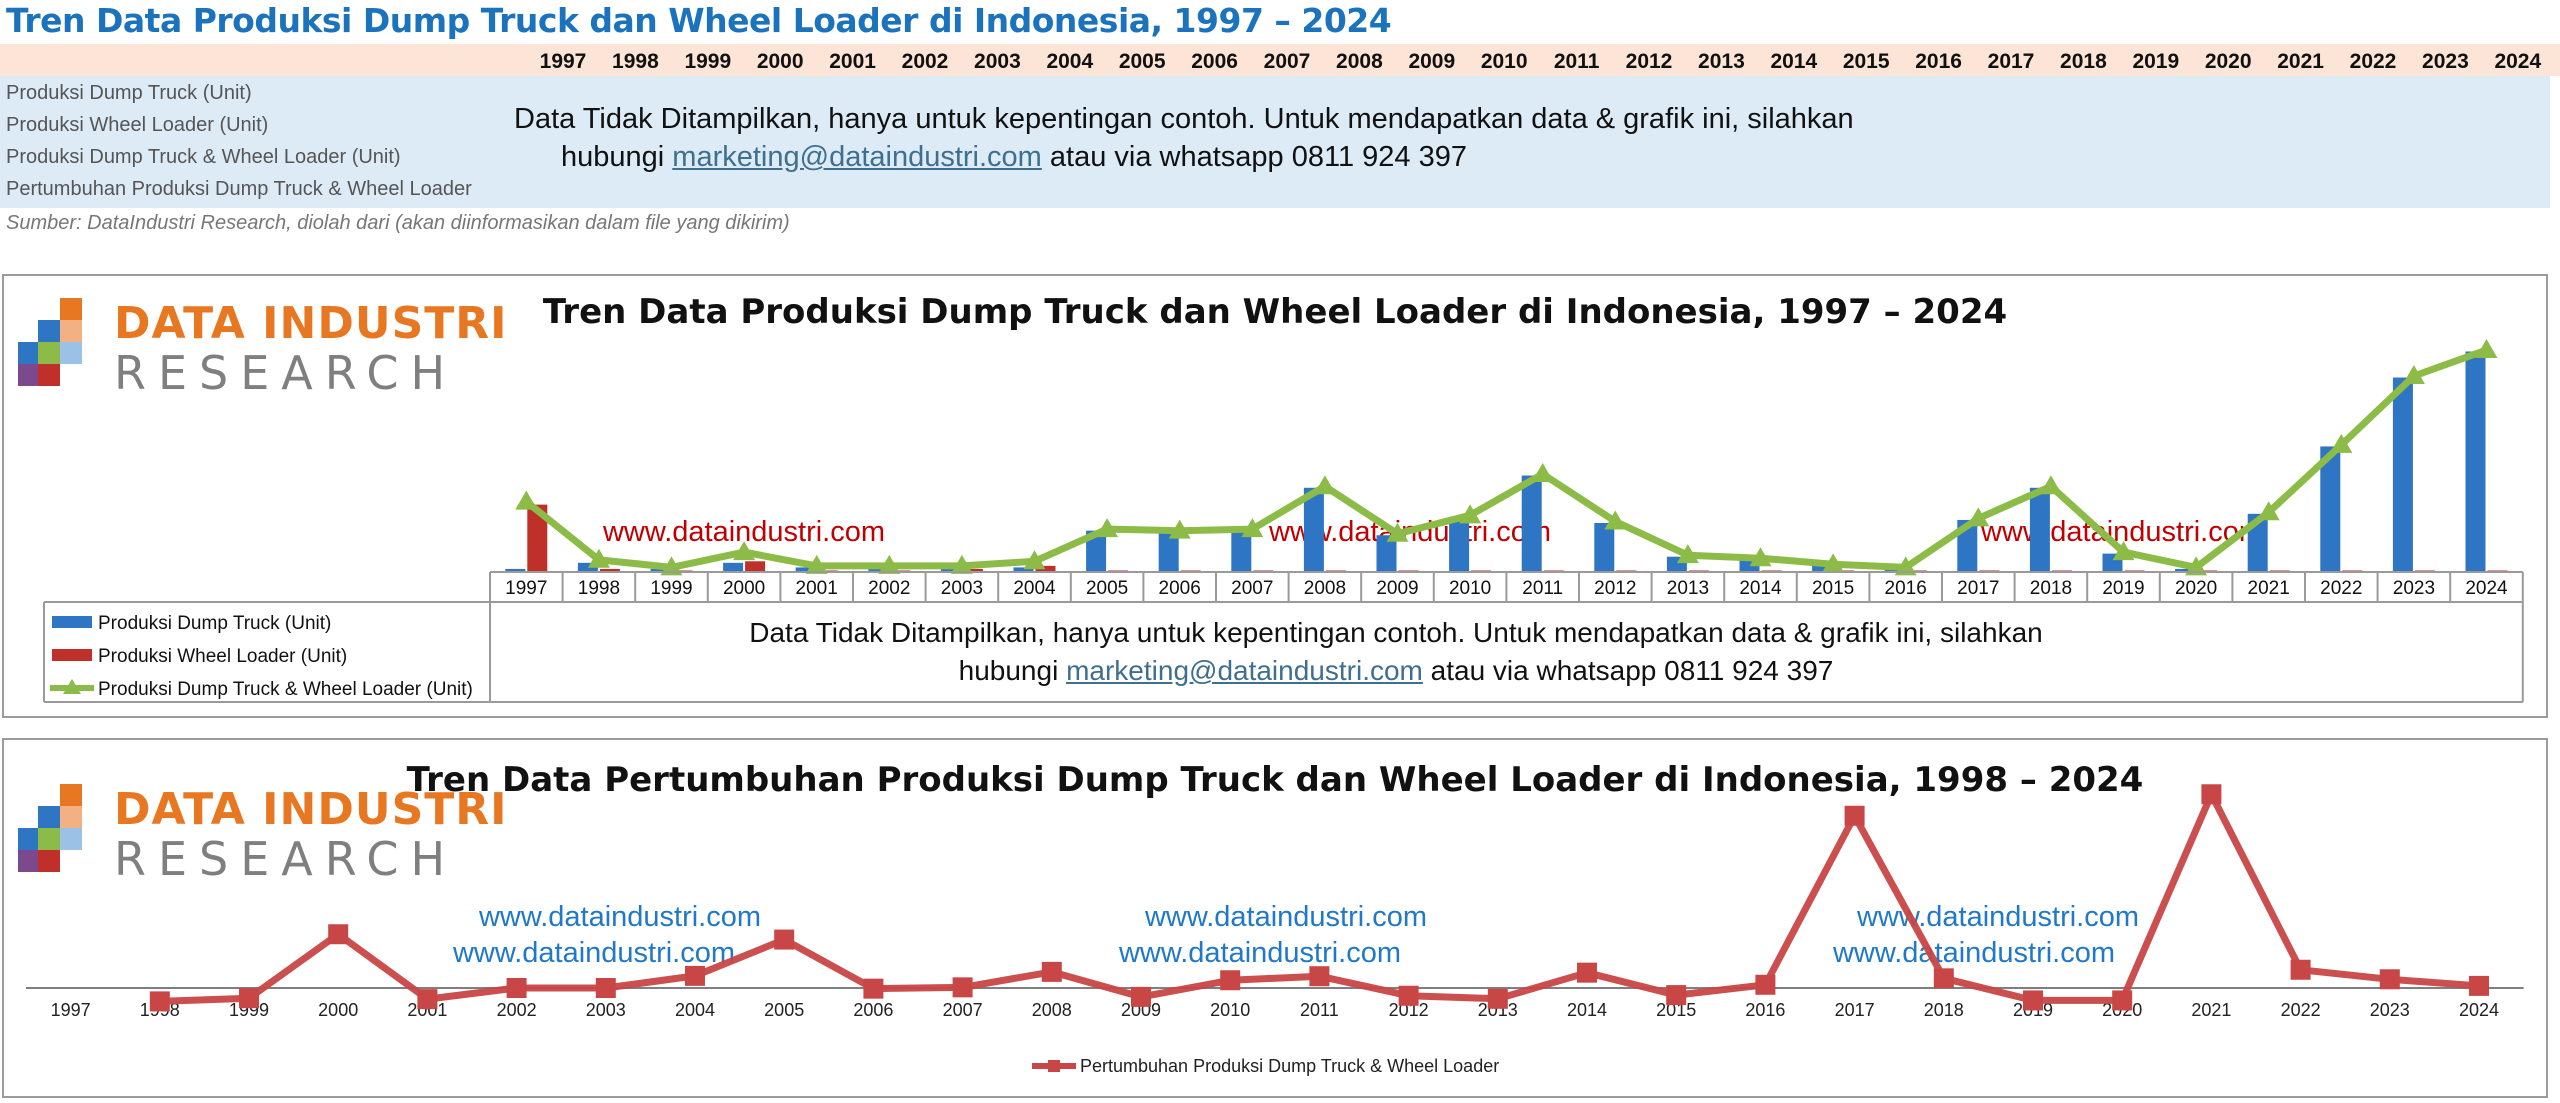  I want to click on marker-growth-2009, so click(1141, 996).